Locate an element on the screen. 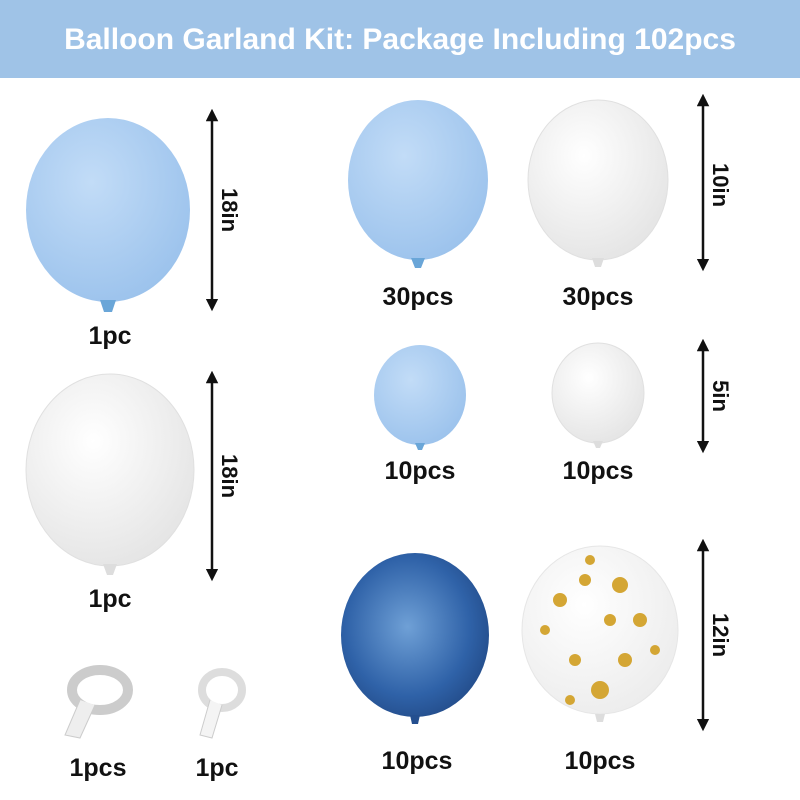  size-label: 10in is located at coordinates (720, 185).